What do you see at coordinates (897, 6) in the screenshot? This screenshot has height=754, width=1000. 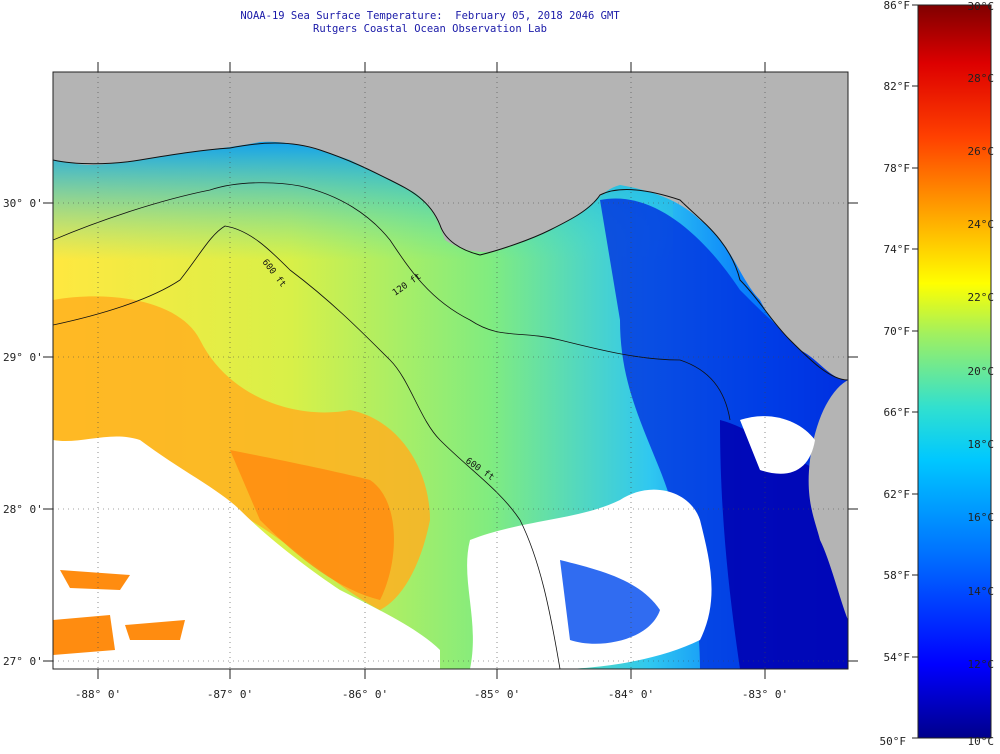 I see `cb-f-86: 86°F` at bounding box center [897, 6].